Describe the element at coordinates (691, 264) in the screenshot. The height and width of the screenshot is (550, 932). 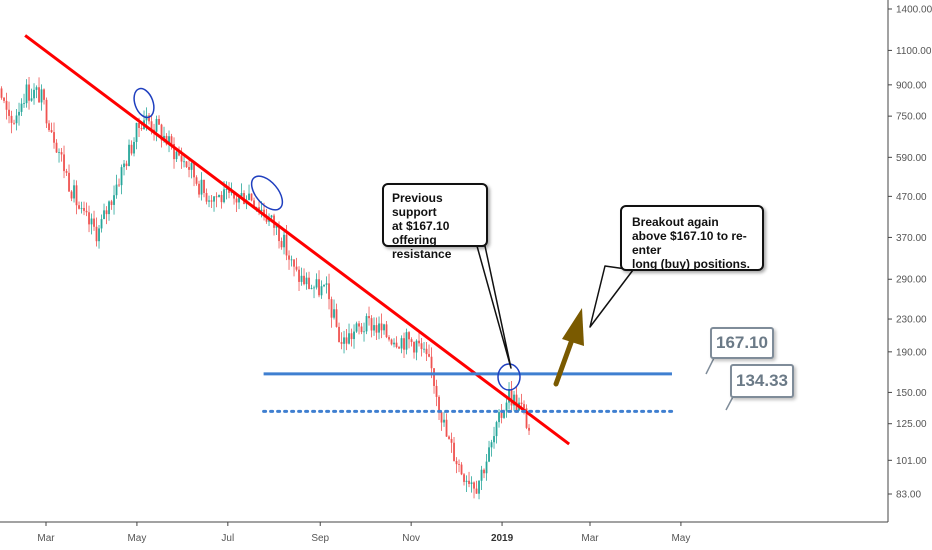
I see `callout-line: long (buy) positions.` at that location.